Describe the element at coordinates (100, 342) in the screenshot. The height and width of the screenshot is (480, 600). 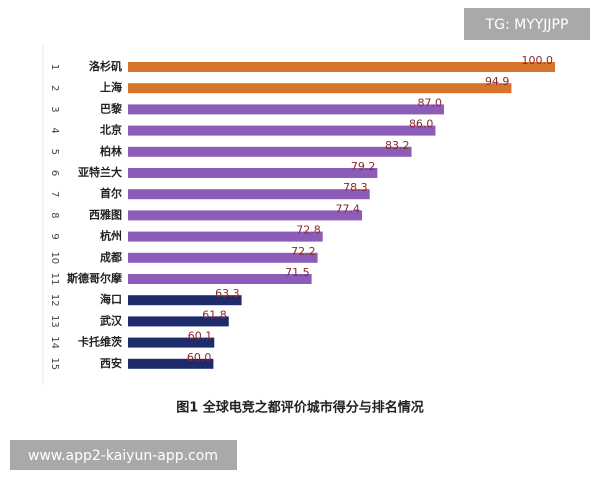
I see `category-label: 卡托维茨` at that location.